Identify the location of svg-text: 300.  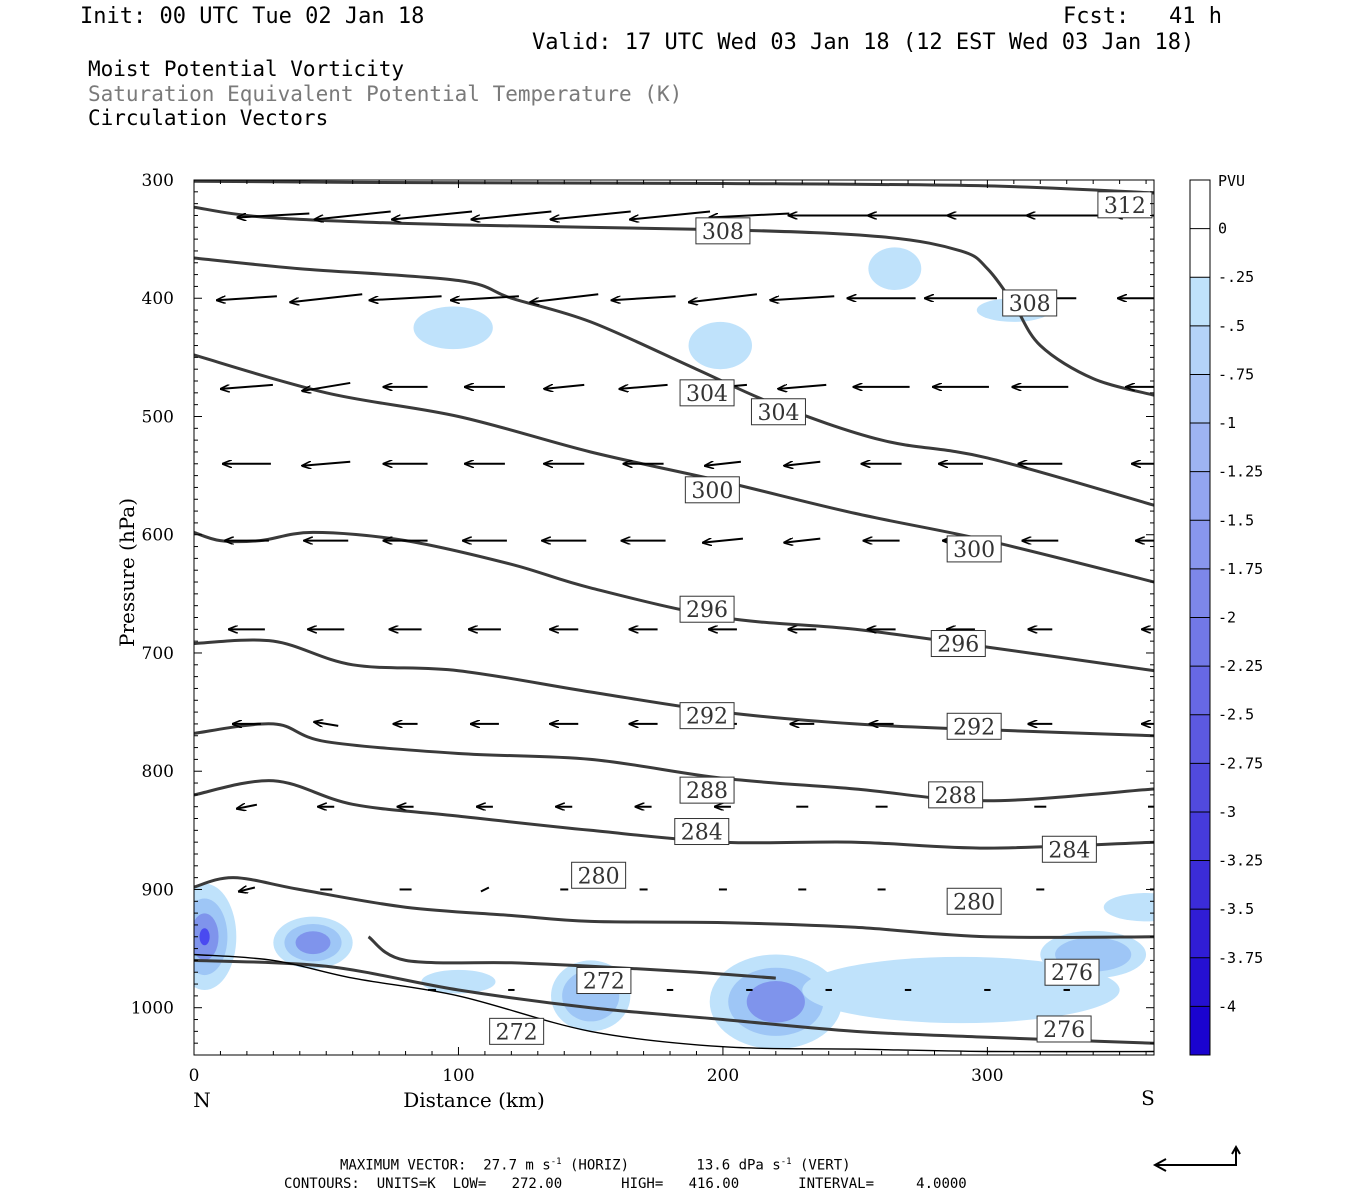
(712, 491).